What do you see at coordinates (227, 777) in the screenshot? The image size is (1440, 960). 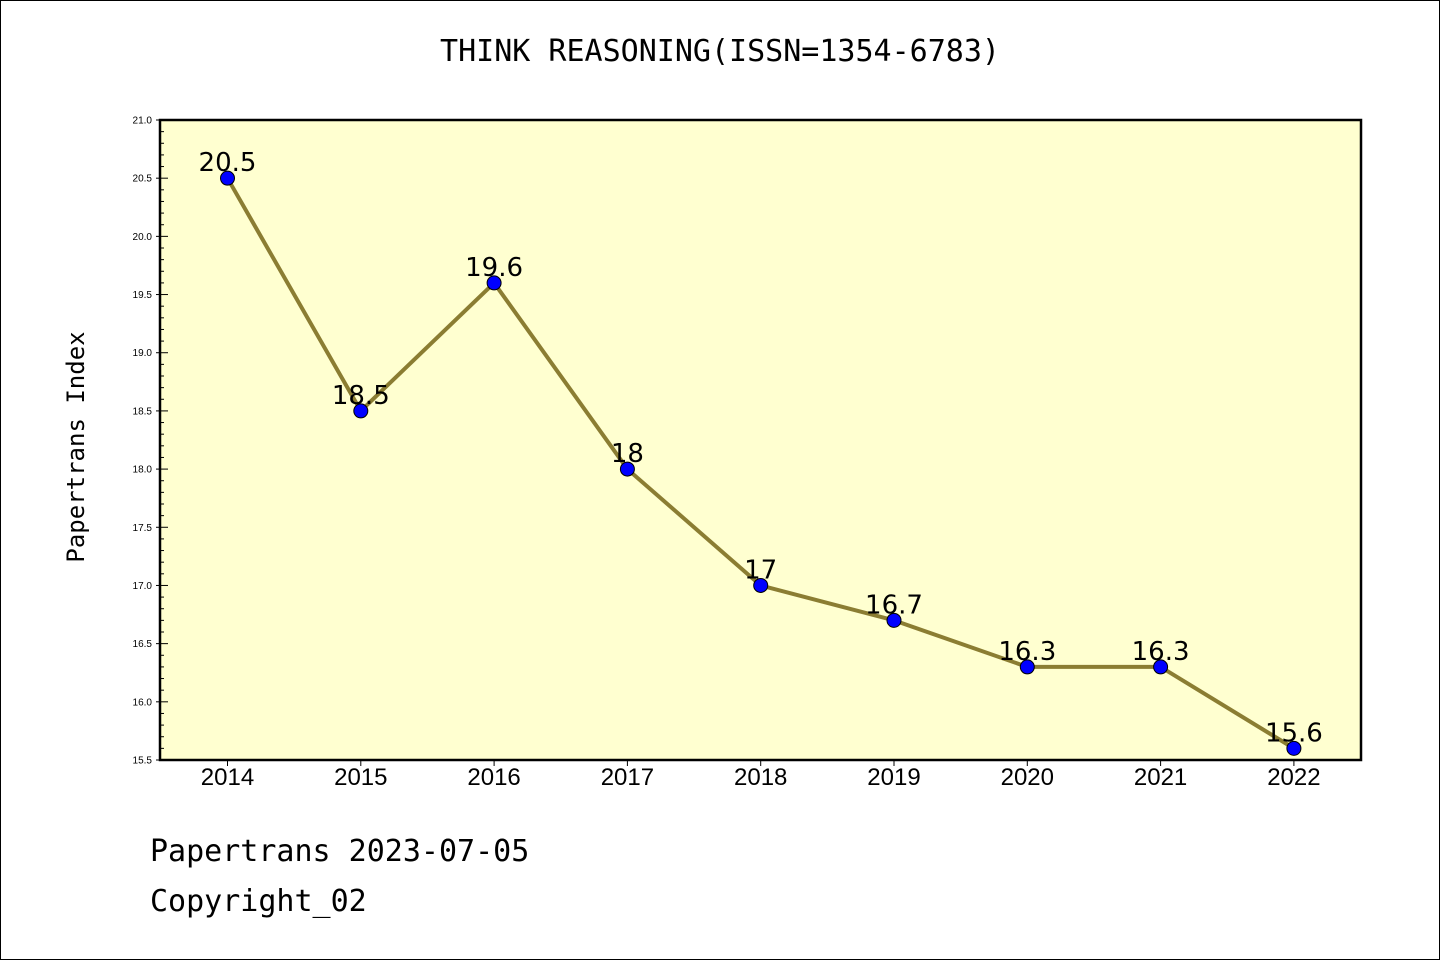 I see `x-tick-label: 2014` at bounding box center [227, 777].